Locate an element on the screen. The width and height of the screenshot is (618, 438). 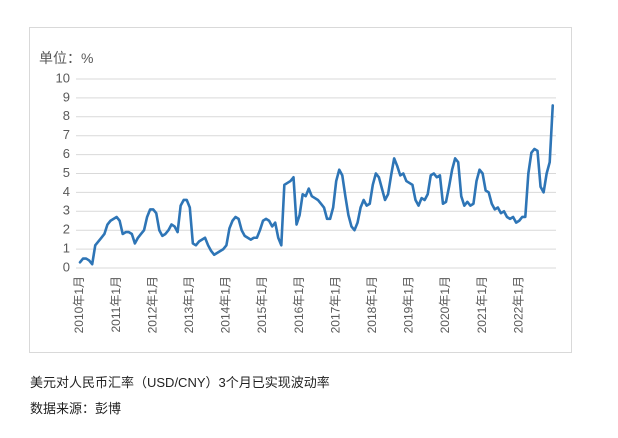
y-tick-label: 6 is located at coordinates (66, 153).